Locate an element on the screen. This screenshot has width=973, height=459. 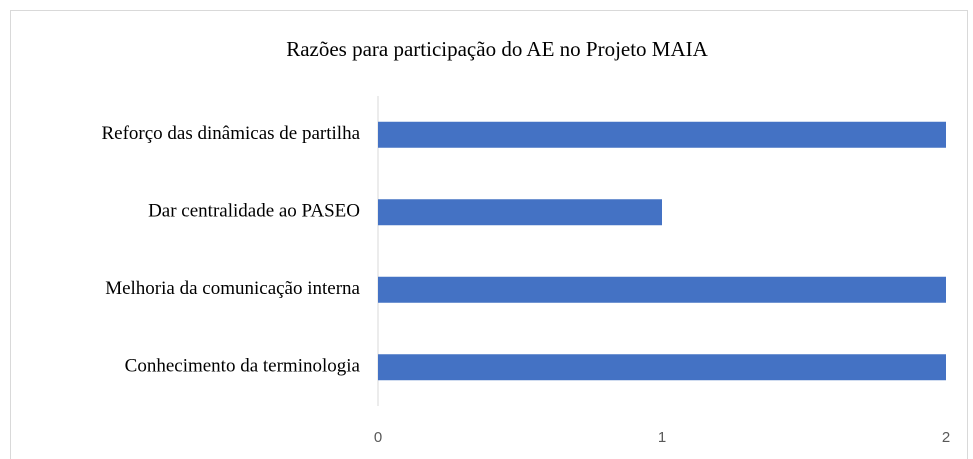
x-tick-label: 1 is located at coordinates (662, 437).